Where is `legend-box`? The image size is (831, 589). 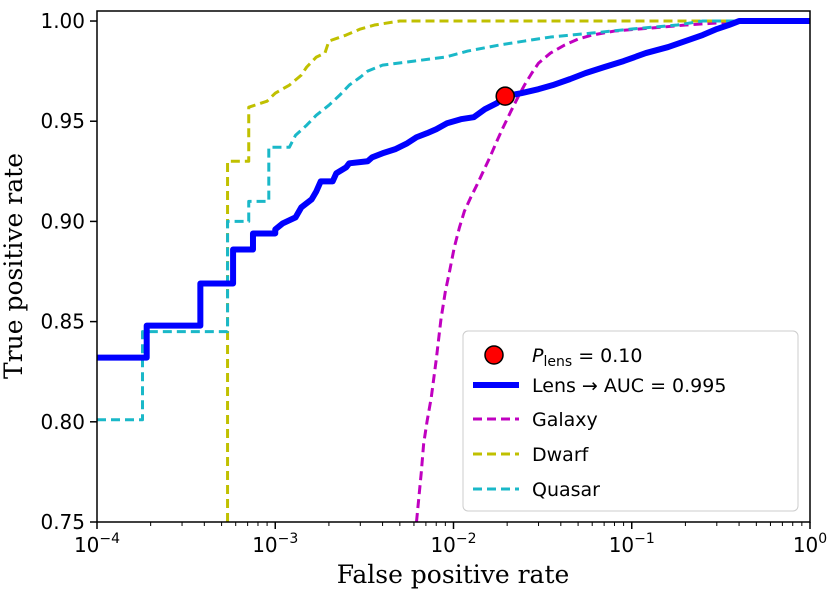
legend-box is located at coordinates (630, 421).